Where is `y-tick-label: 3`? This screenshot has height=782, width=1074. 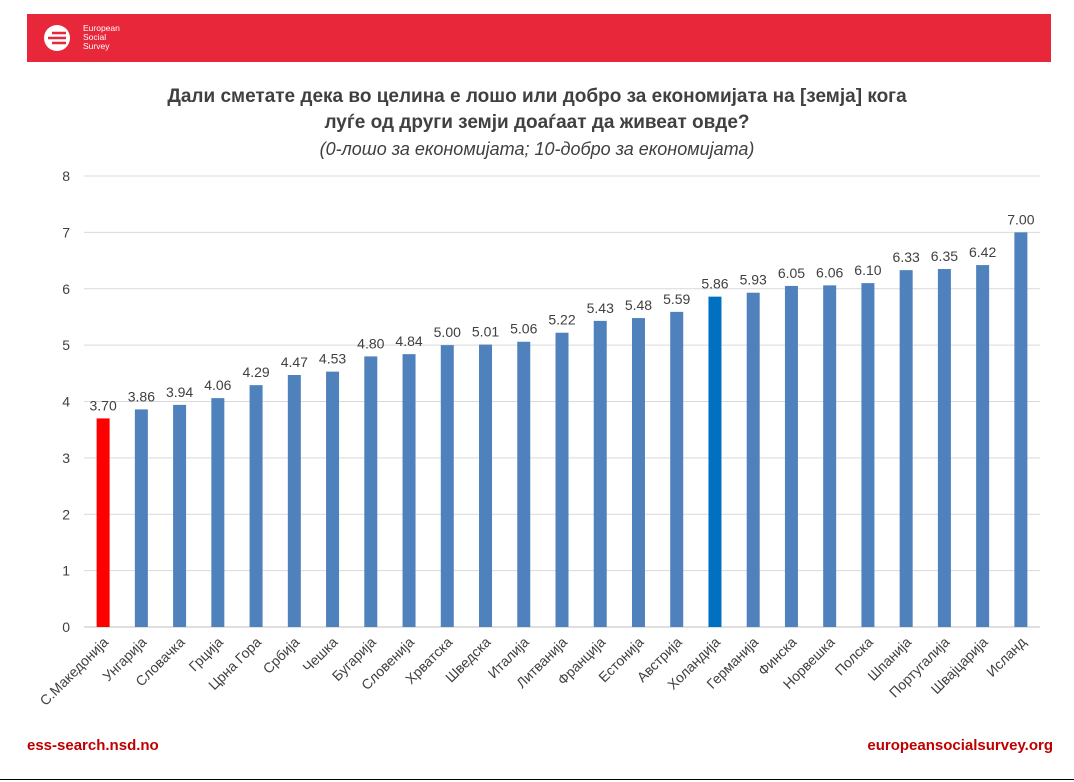 y-tick-label: 3 is located at coordinates (66, 458).